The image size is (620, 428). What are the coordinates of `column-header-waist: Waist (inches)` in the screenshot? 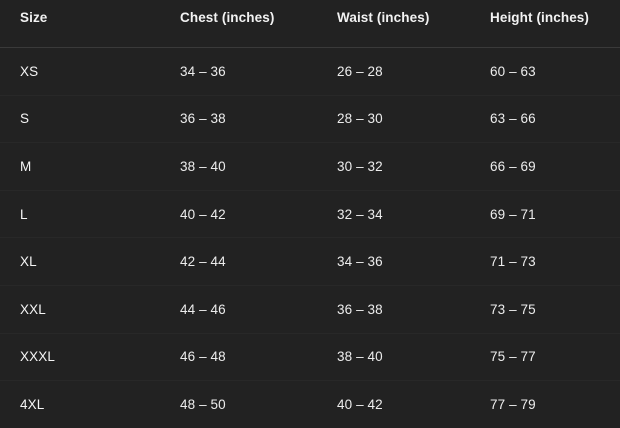 It's located at (383, 17).